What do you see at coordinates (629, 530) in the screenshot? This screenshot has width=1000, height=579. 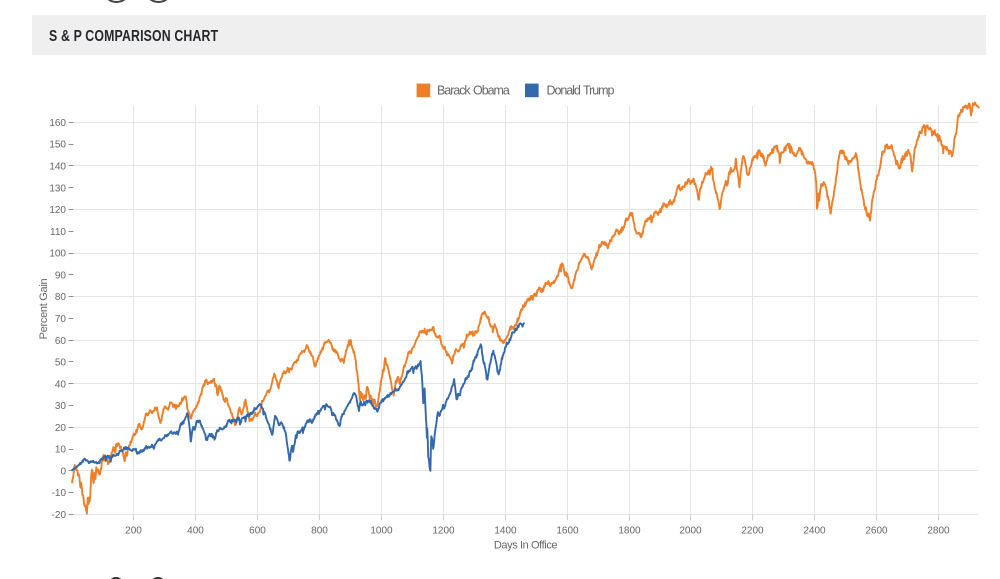 I see `svg-text: 1800` at bounding box center [629, 530].